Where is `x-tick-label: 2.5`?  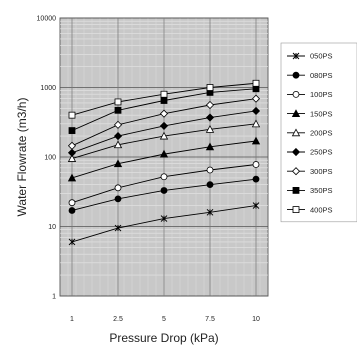
x-tick-label: 2.5 is located at coordinates (118, 319).